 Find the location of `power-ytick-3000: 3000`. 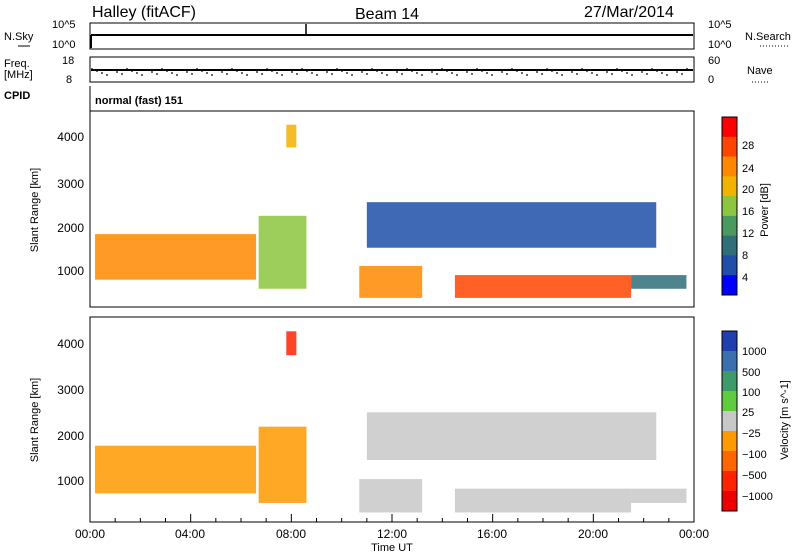

power-ytick-3000: 3000 is located at coordinates (70, 184).